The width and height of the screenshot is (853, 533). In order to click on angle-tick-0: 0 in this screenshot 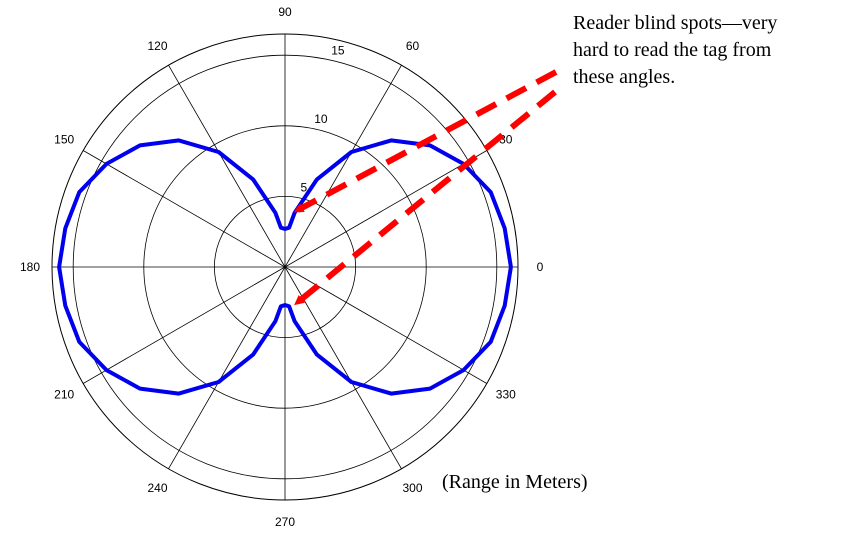, I will do `click(540, 267)`.